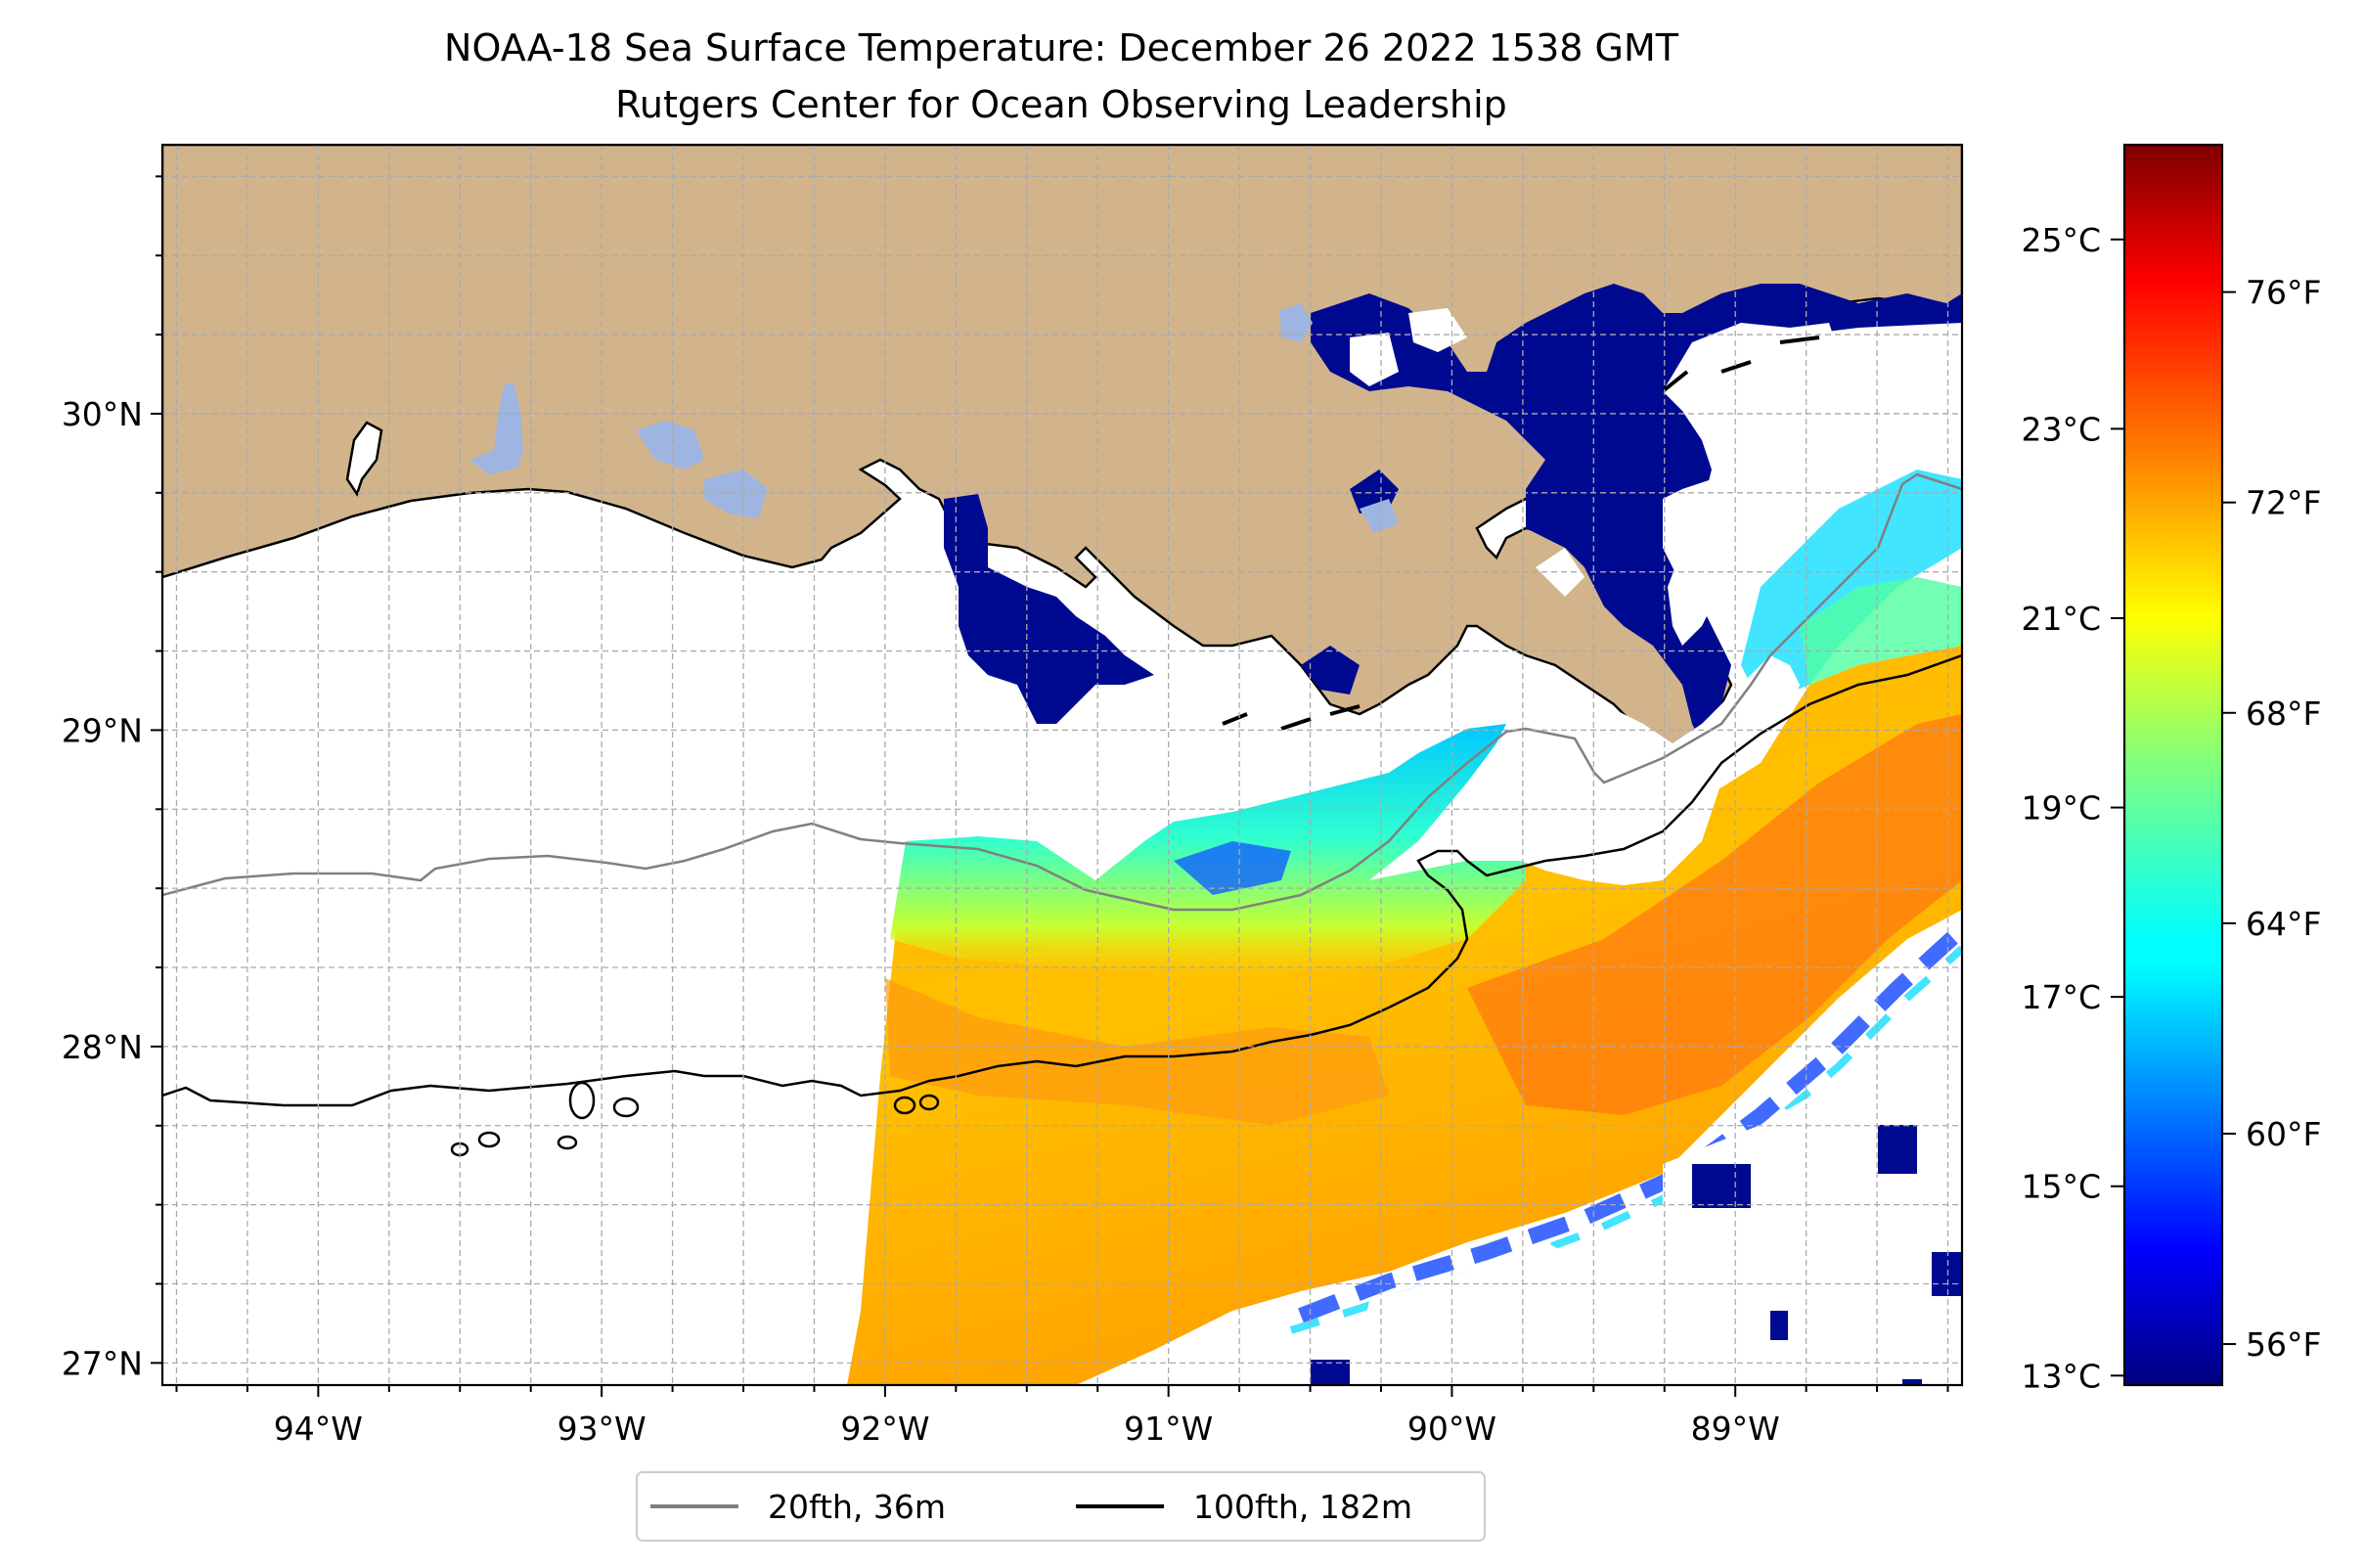  I want to click on celsius-tick-label: 23°C, so click(2061, 429).